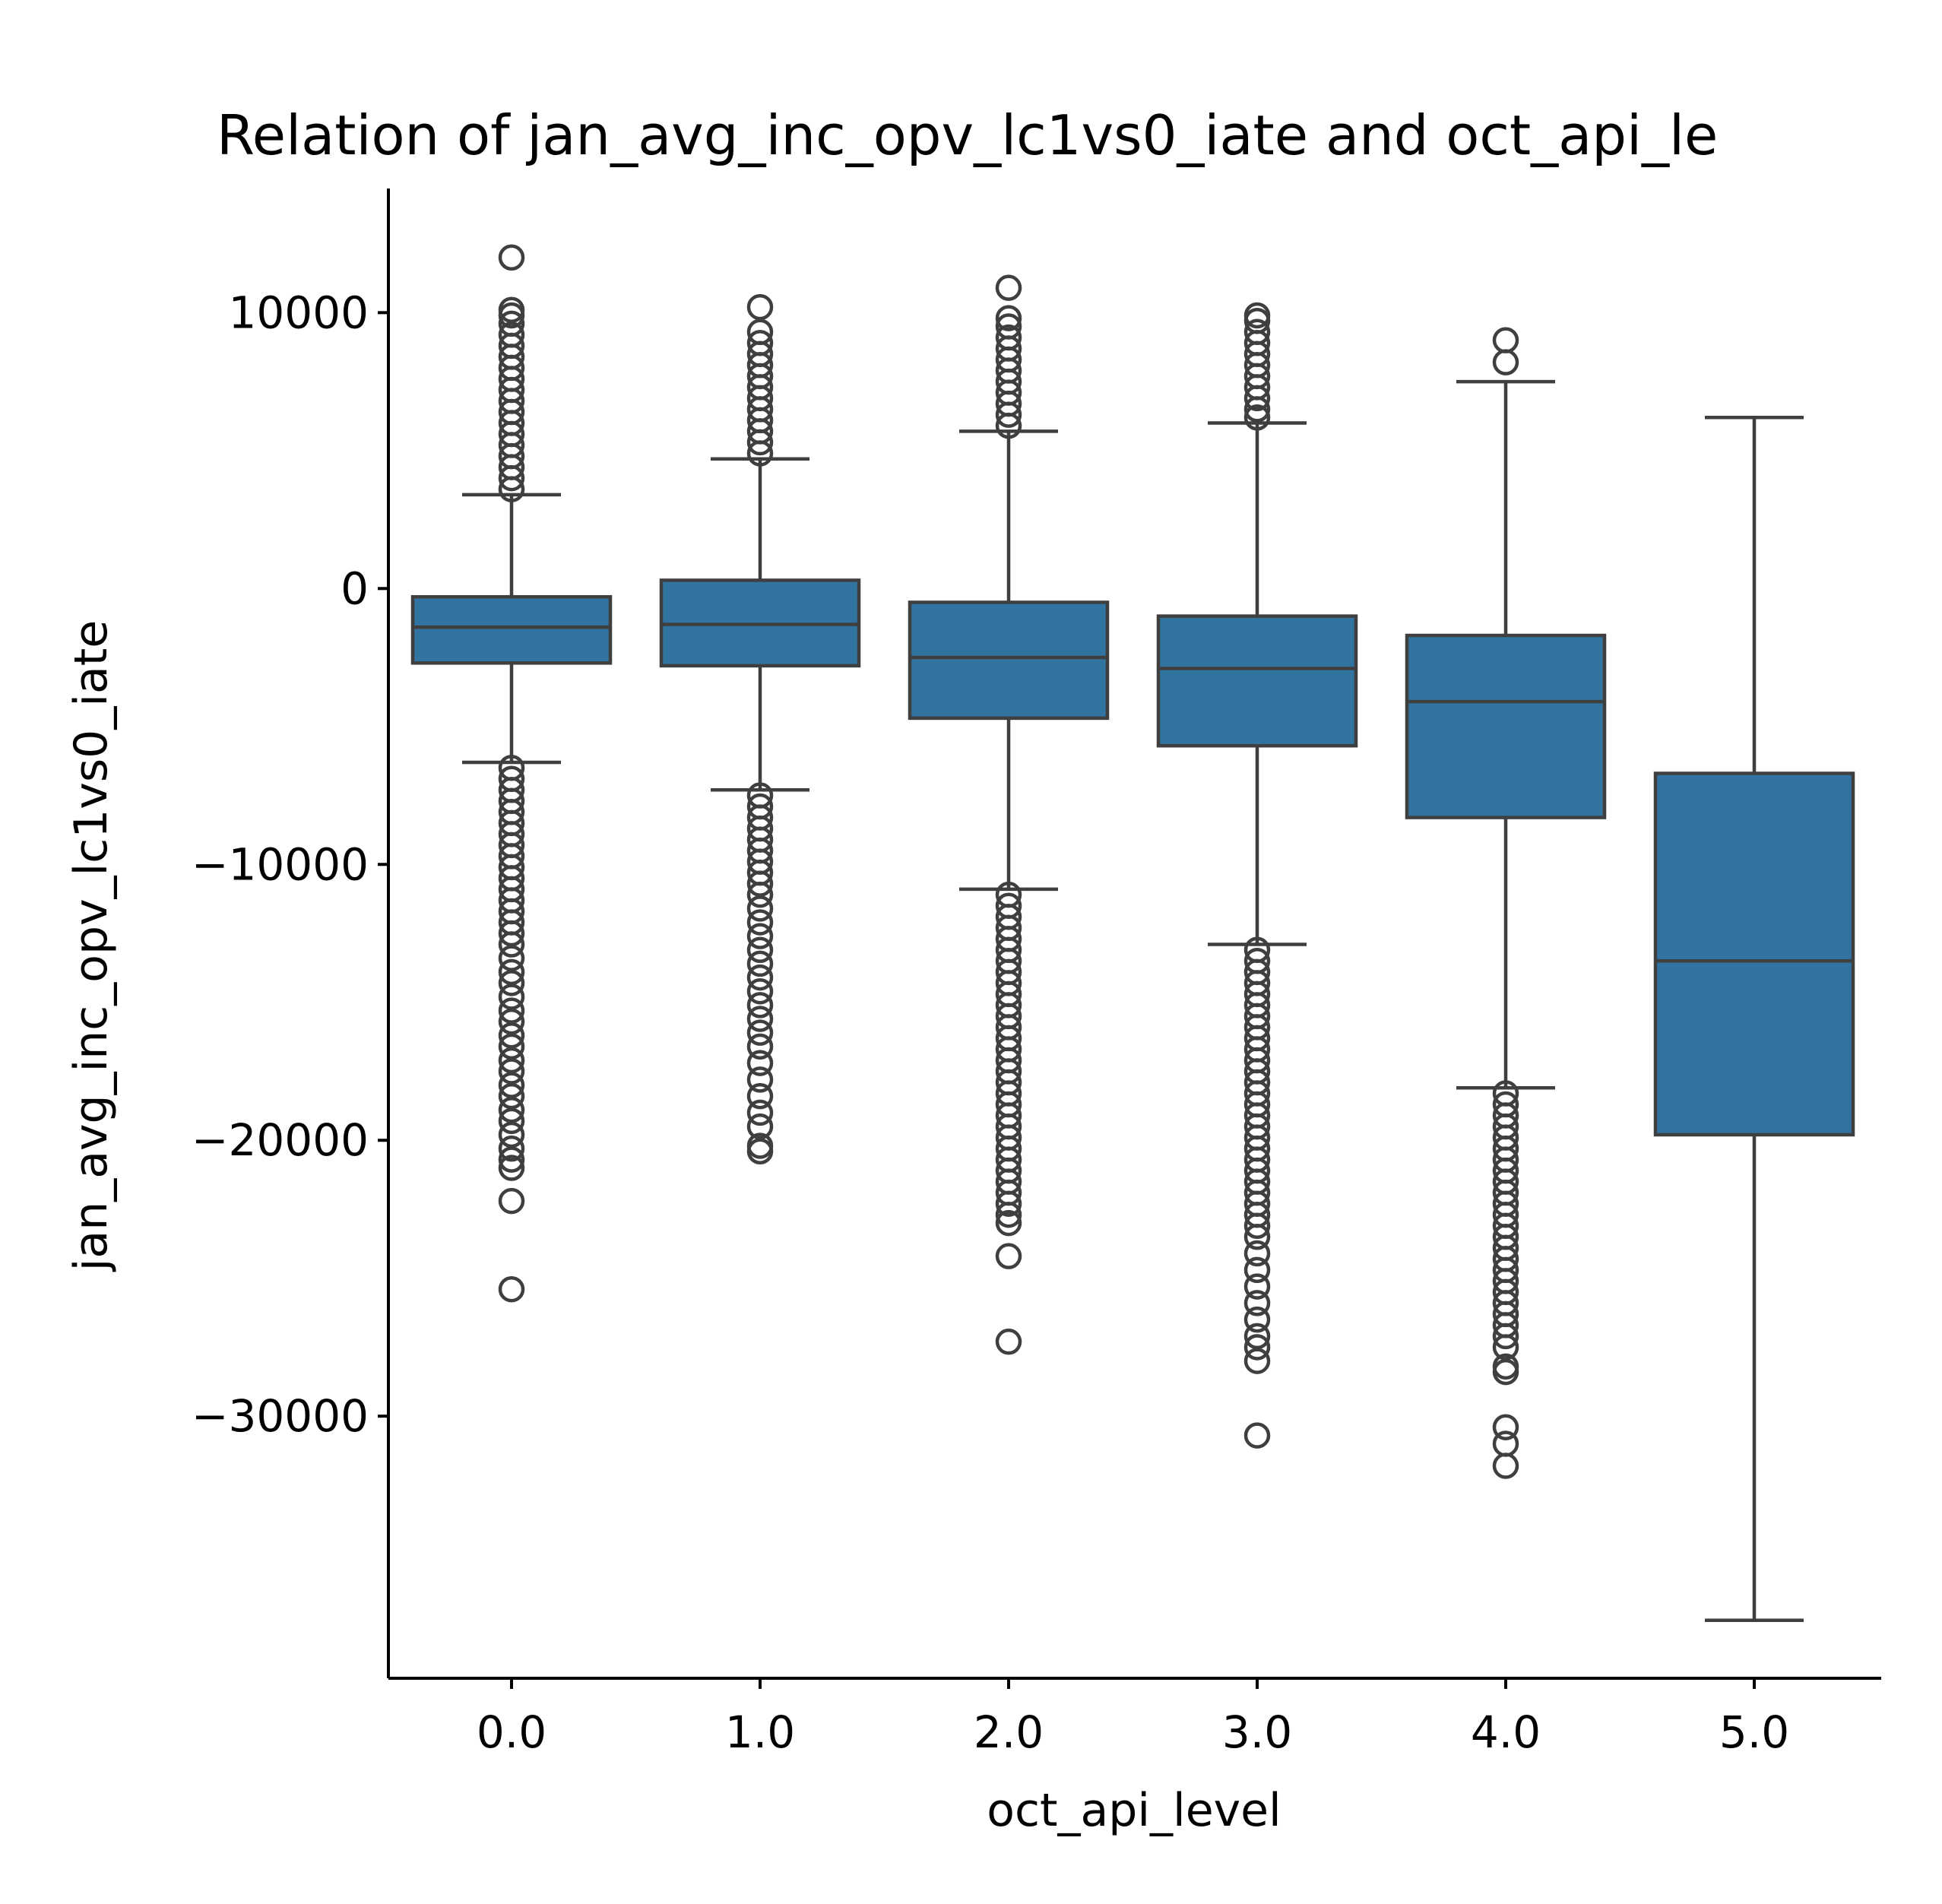  I want to click on y-tick-label: 0, so click(355, 588).